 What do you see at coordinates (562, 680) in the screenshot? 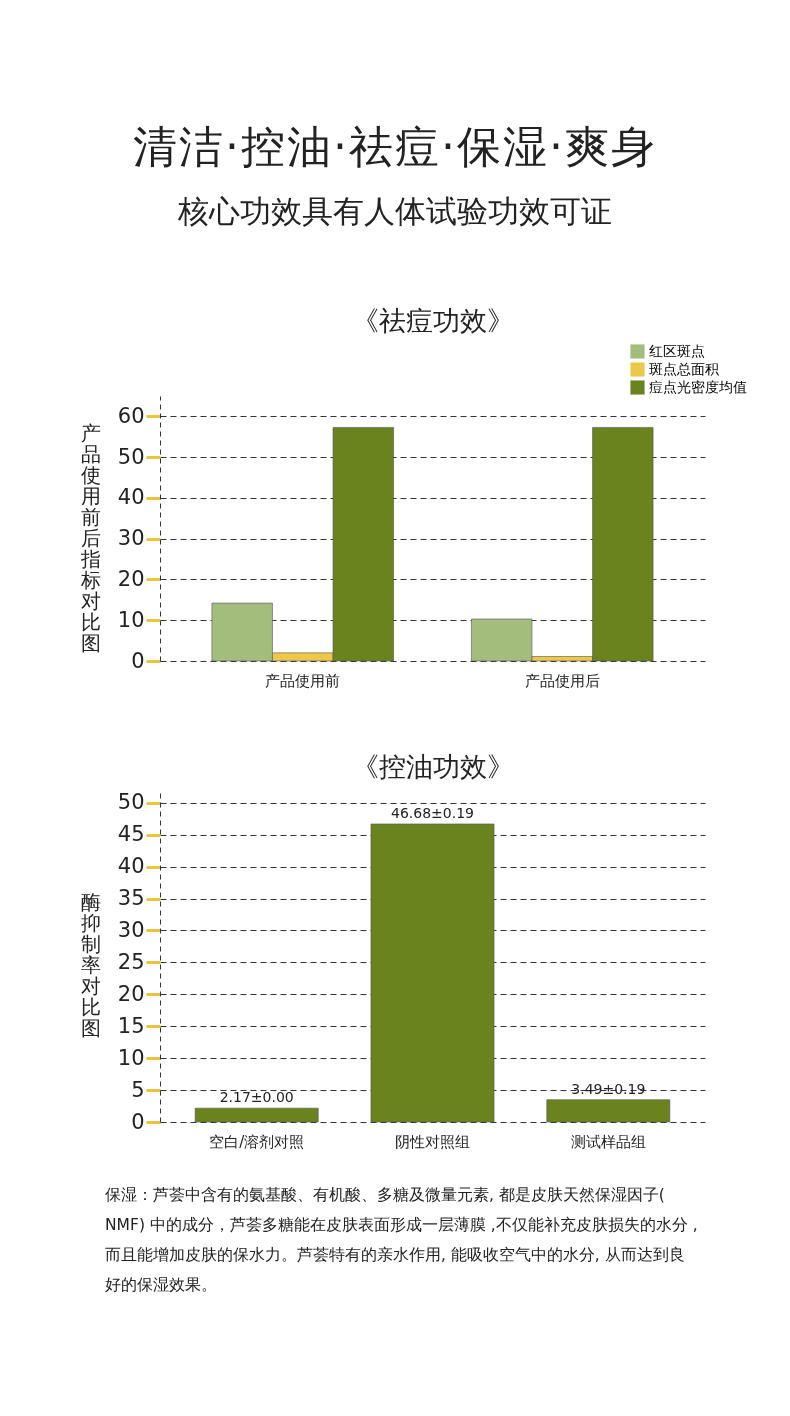
I see `x-tick-label: 产品使用后` at bounding box center [562, 680].